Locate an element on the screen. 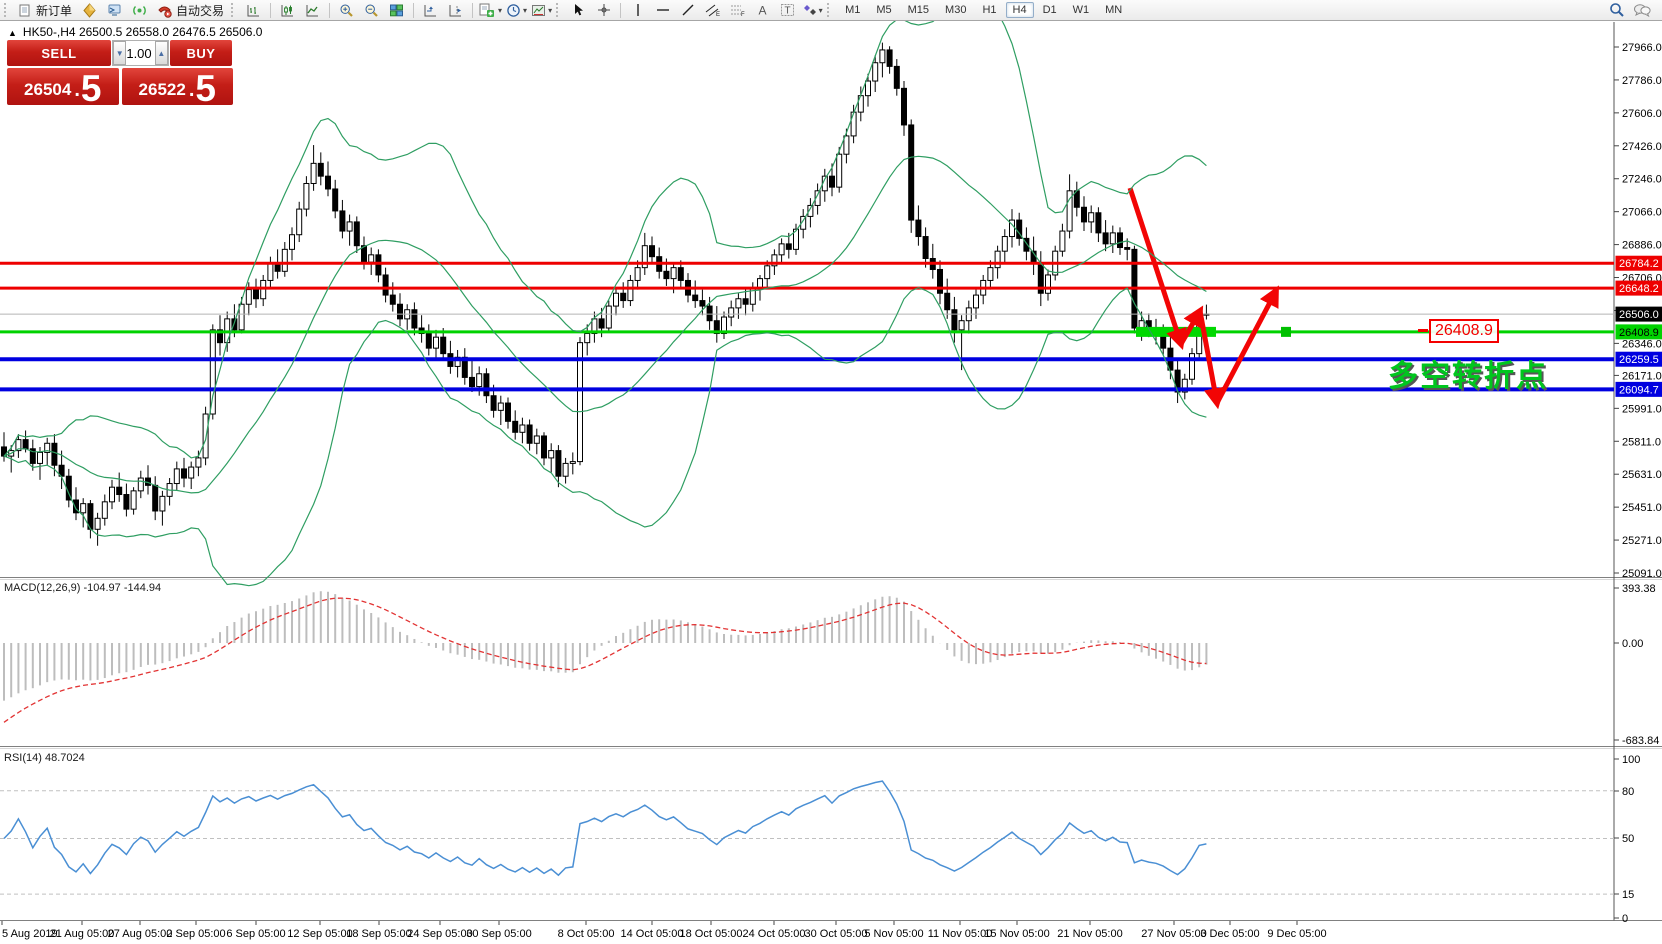  crosshair-button is located at coordinates (603, 10).